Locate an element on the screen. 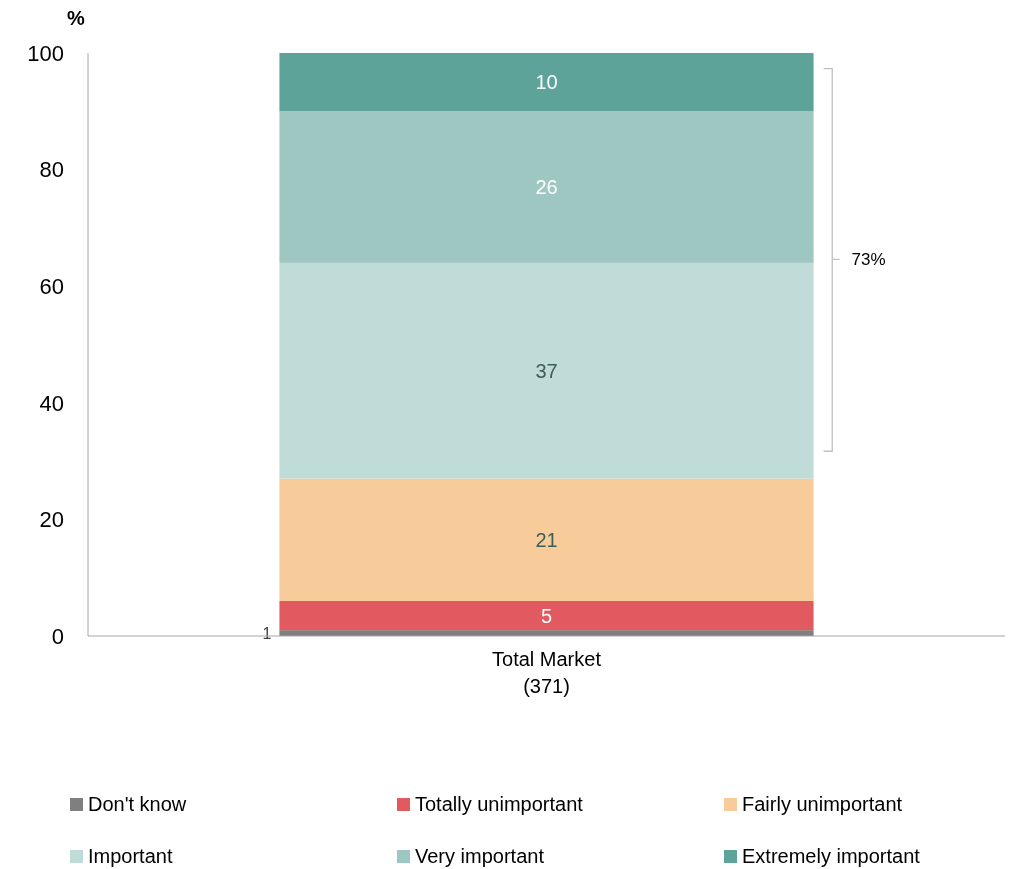  y-tick-label: 40 is located at coordinates (51, 403).